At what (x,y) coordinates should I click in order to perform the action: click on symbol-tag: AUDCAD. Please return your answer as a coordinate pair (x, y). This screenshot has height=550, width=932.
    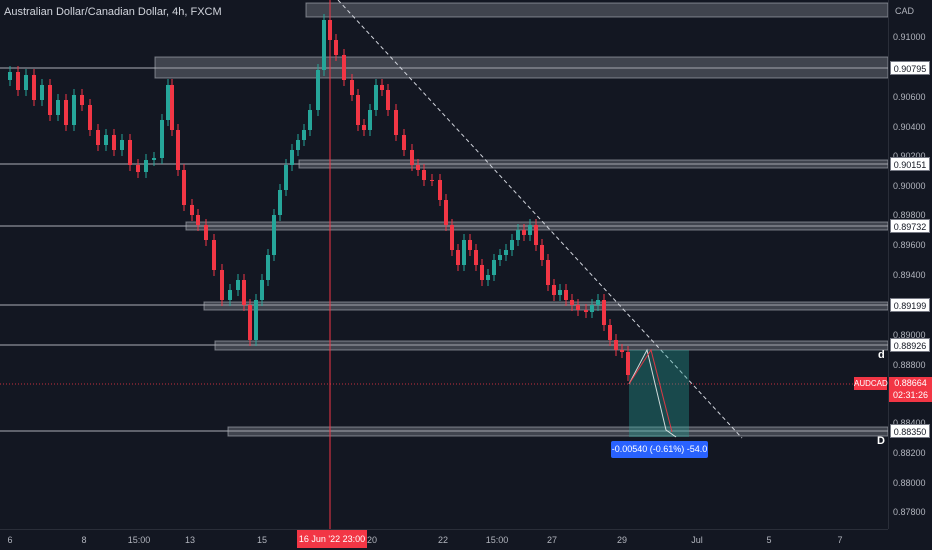
    Looking at the image, I should click on (871, 383).